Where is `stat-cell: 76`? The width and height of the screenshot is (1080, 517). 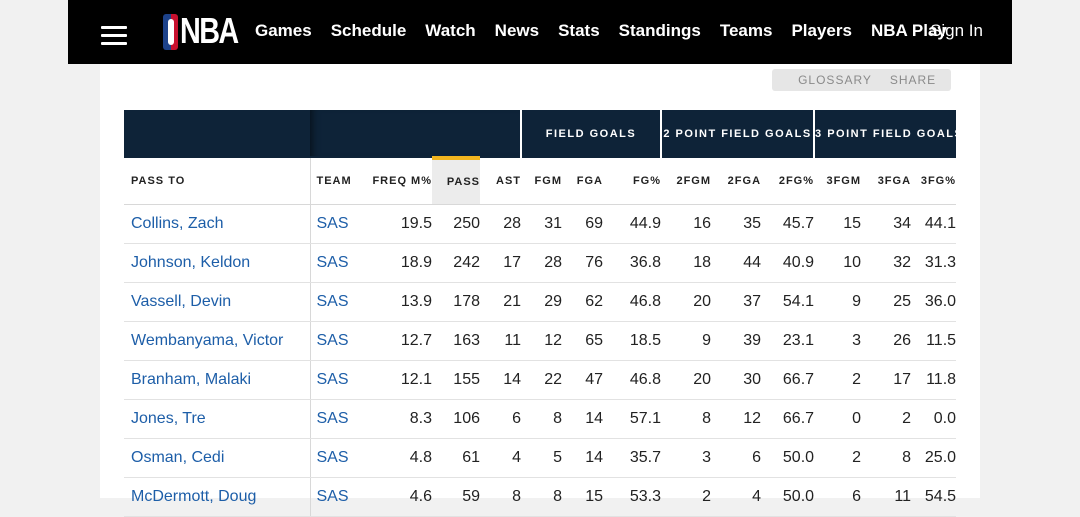 stat-cell: 76 is located at coordinates (582, 263).